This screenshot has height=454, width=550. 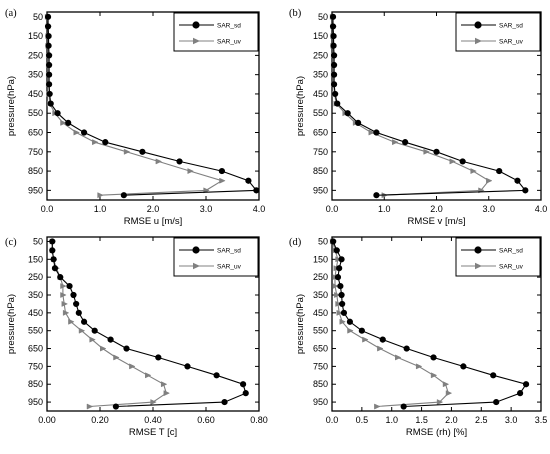 What do you see at coordinates (153, 420) in the screenshot?
I see `x-tick-label: 0.40` at bounding box center [153, 420].